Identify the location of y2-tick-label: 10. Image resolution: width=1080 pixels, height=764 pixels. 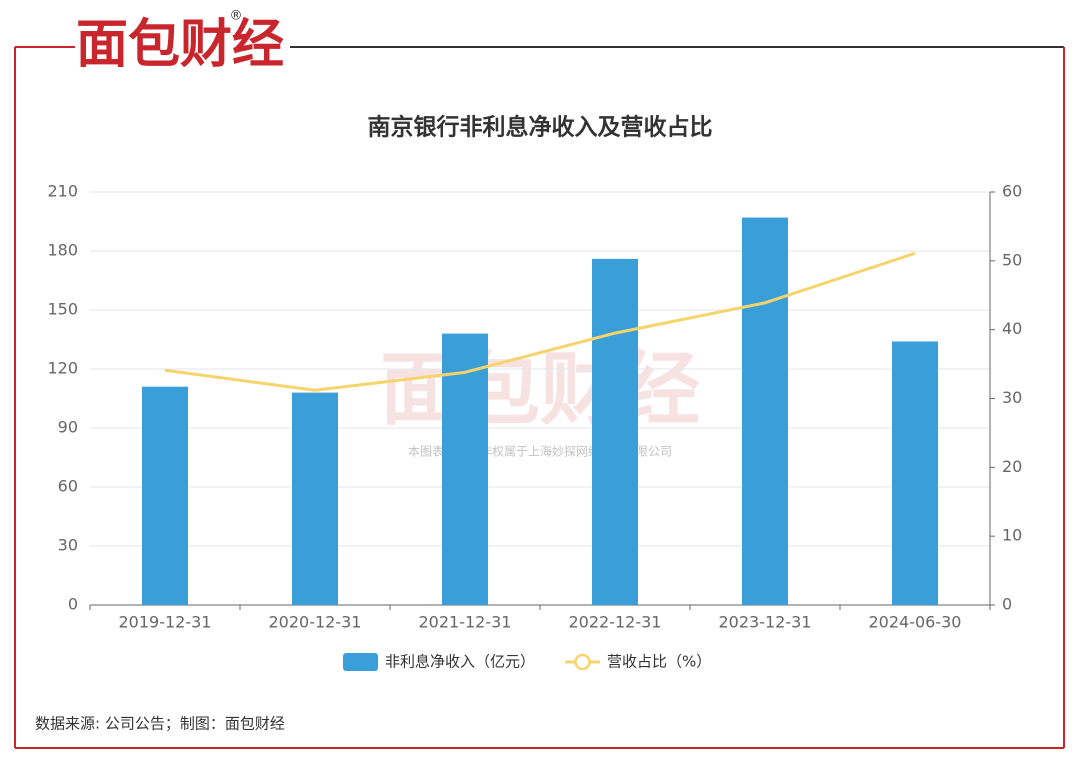
(1012, 535).